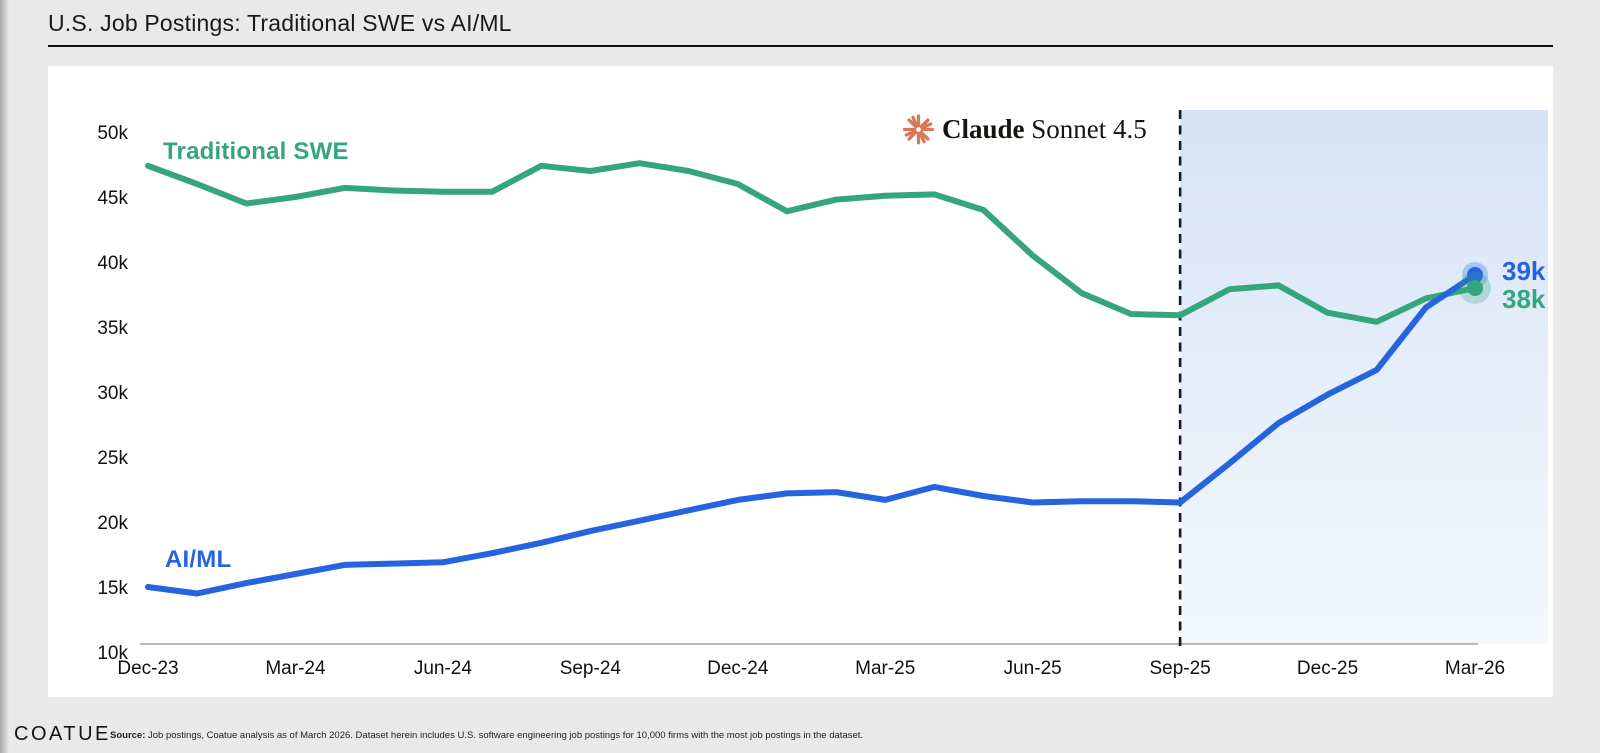  Describe the element at coordinates (128, 735) in the screenshot. I see `source-label: Source:` at that location.